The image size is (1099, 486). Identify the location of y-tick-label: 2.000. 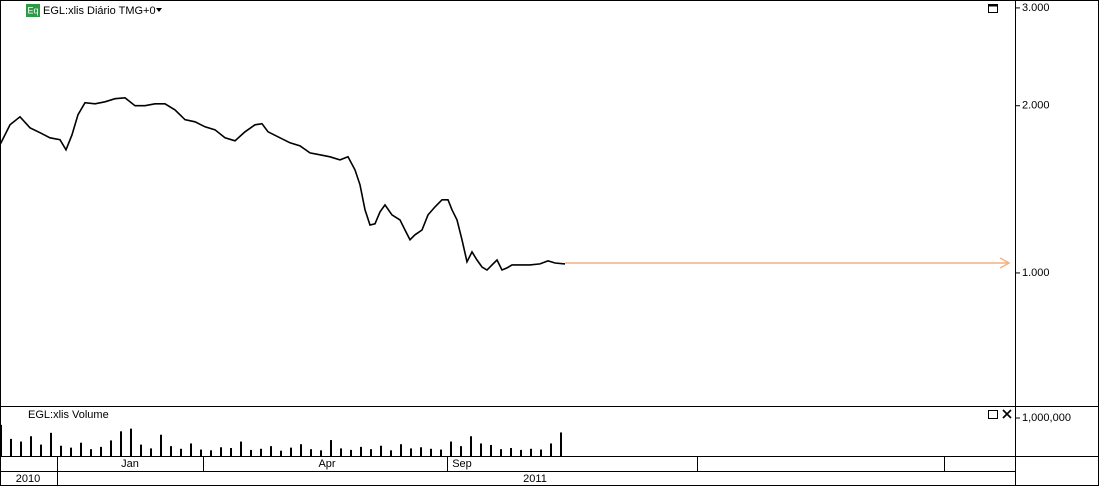
(1036, 106).